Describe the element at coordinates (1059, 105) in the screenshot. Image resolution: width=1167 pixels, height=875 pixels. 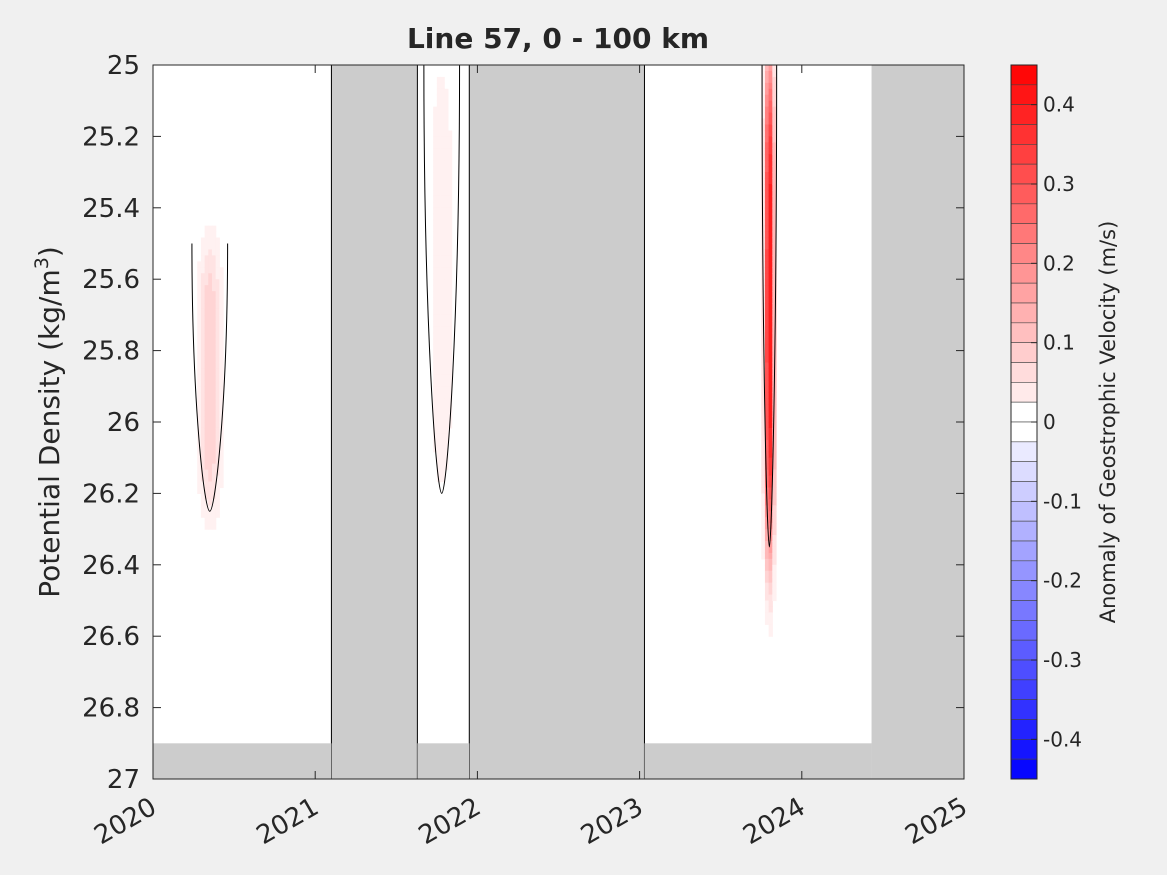
I see `colorbar-tick-label: 0.4` at that location.